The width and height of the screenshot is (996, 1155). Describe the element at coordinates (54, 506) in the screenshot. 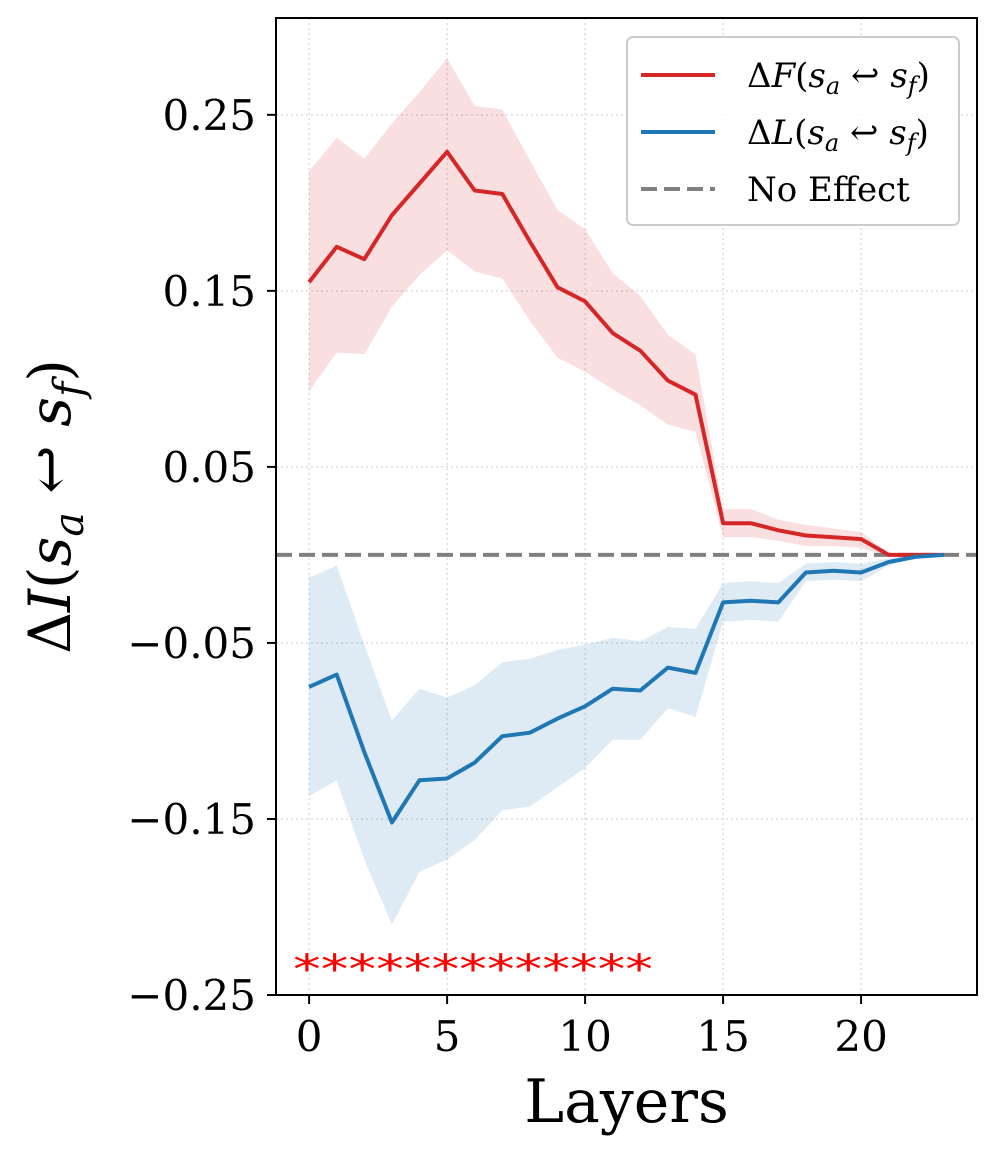

I see `y-axis-label: ΔI(sa ↩ sf)` at that location.